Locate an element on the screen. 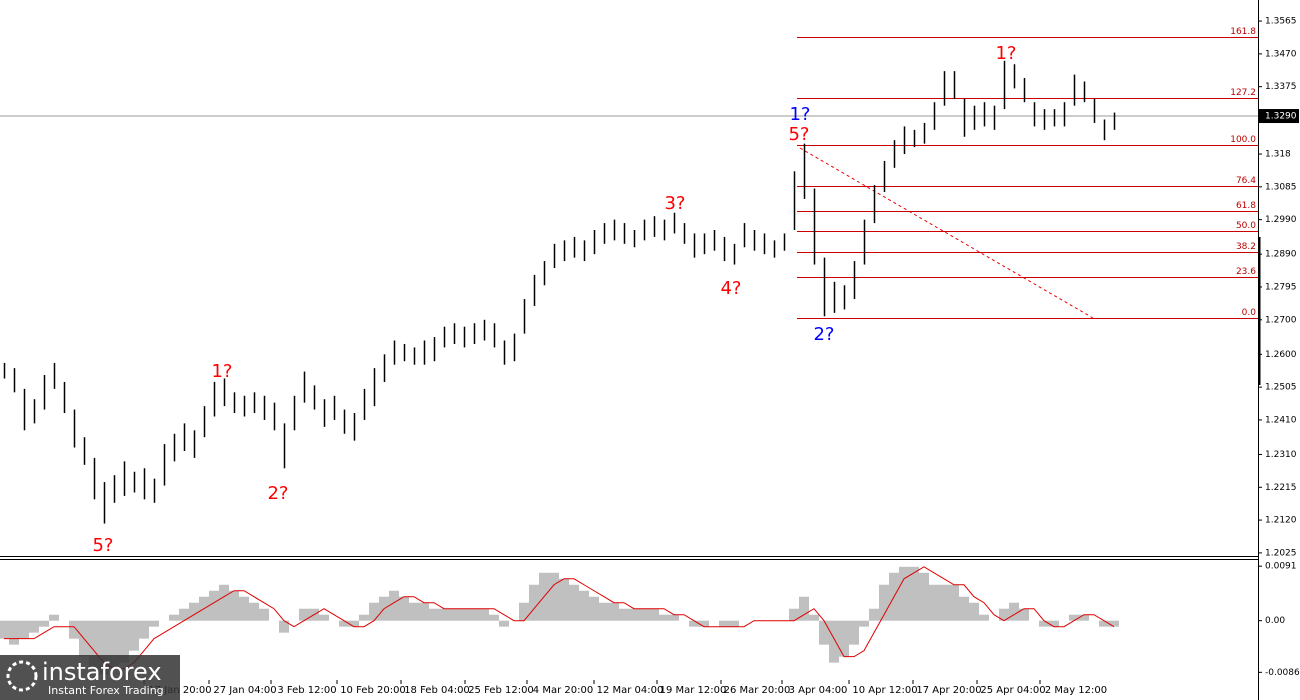 The image size is (1300, 700). logo-name: instaforex is located at coordinates (102, 672).